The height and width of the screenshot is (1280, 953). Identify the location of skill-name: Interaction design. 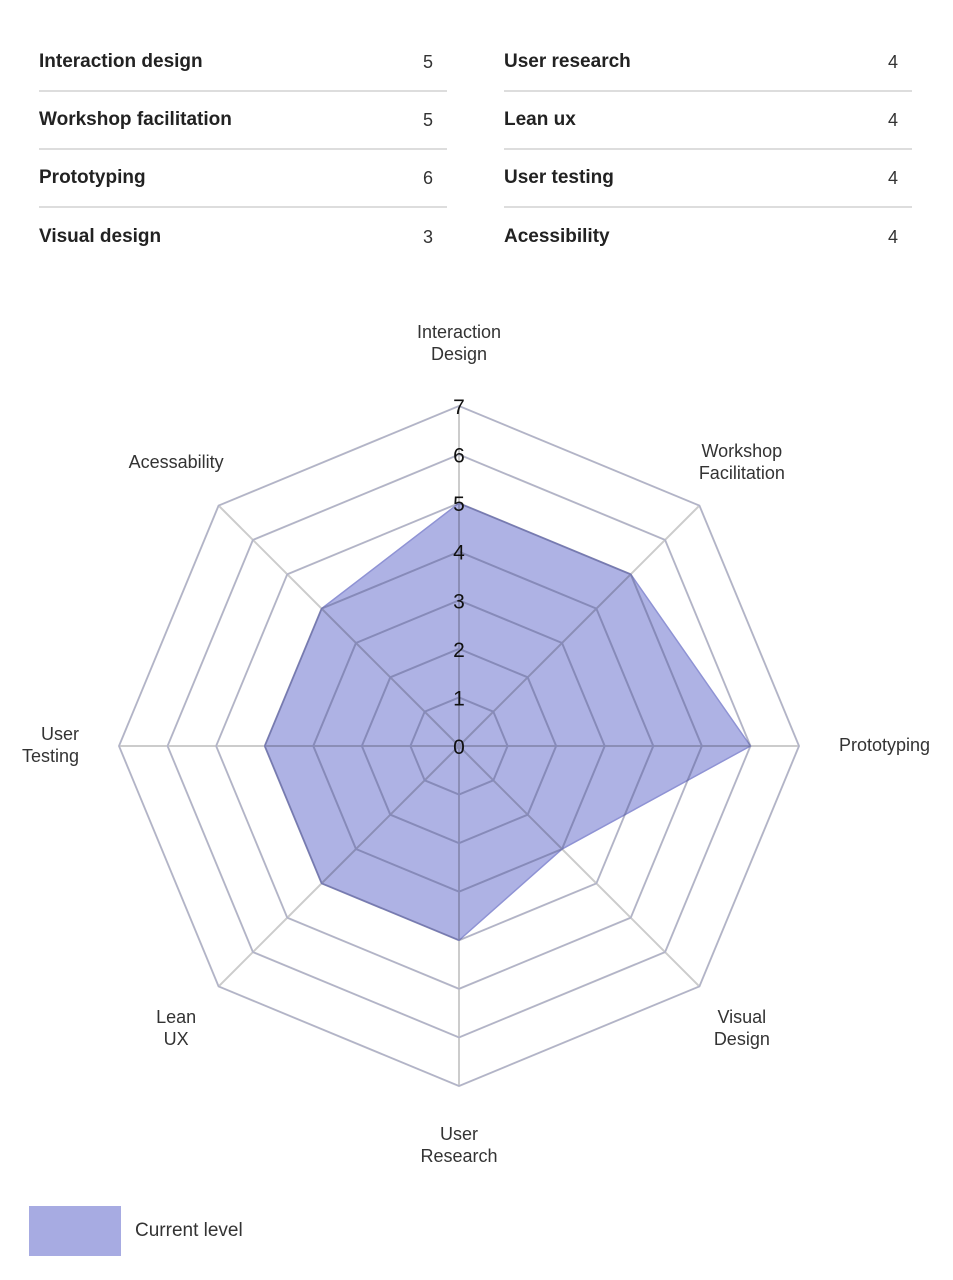
(121, 61).